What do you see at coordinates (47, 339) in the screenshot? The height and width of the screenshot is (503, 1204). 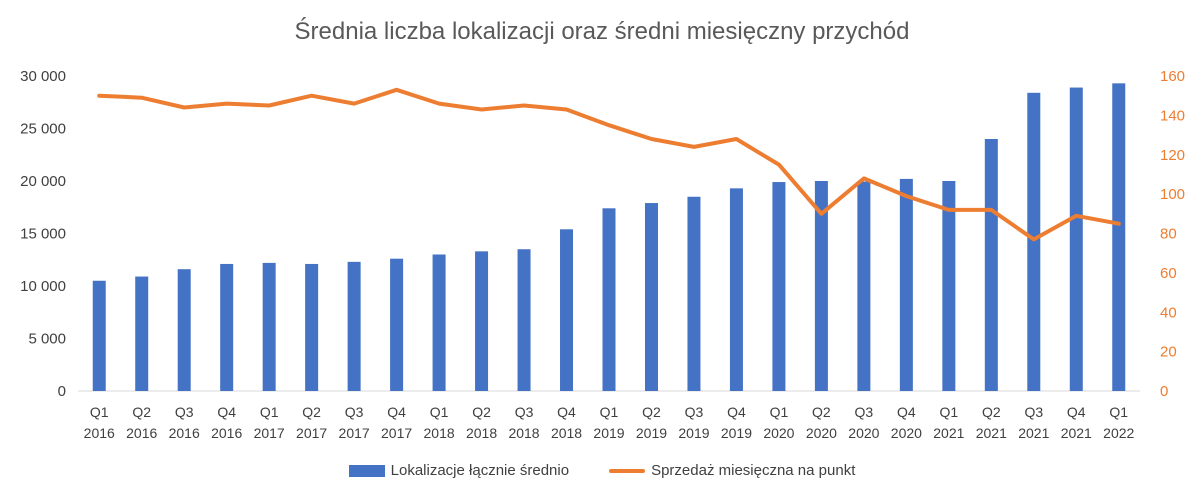 I see `left-tick-label: 5 000` at bounding box center [47, 339].